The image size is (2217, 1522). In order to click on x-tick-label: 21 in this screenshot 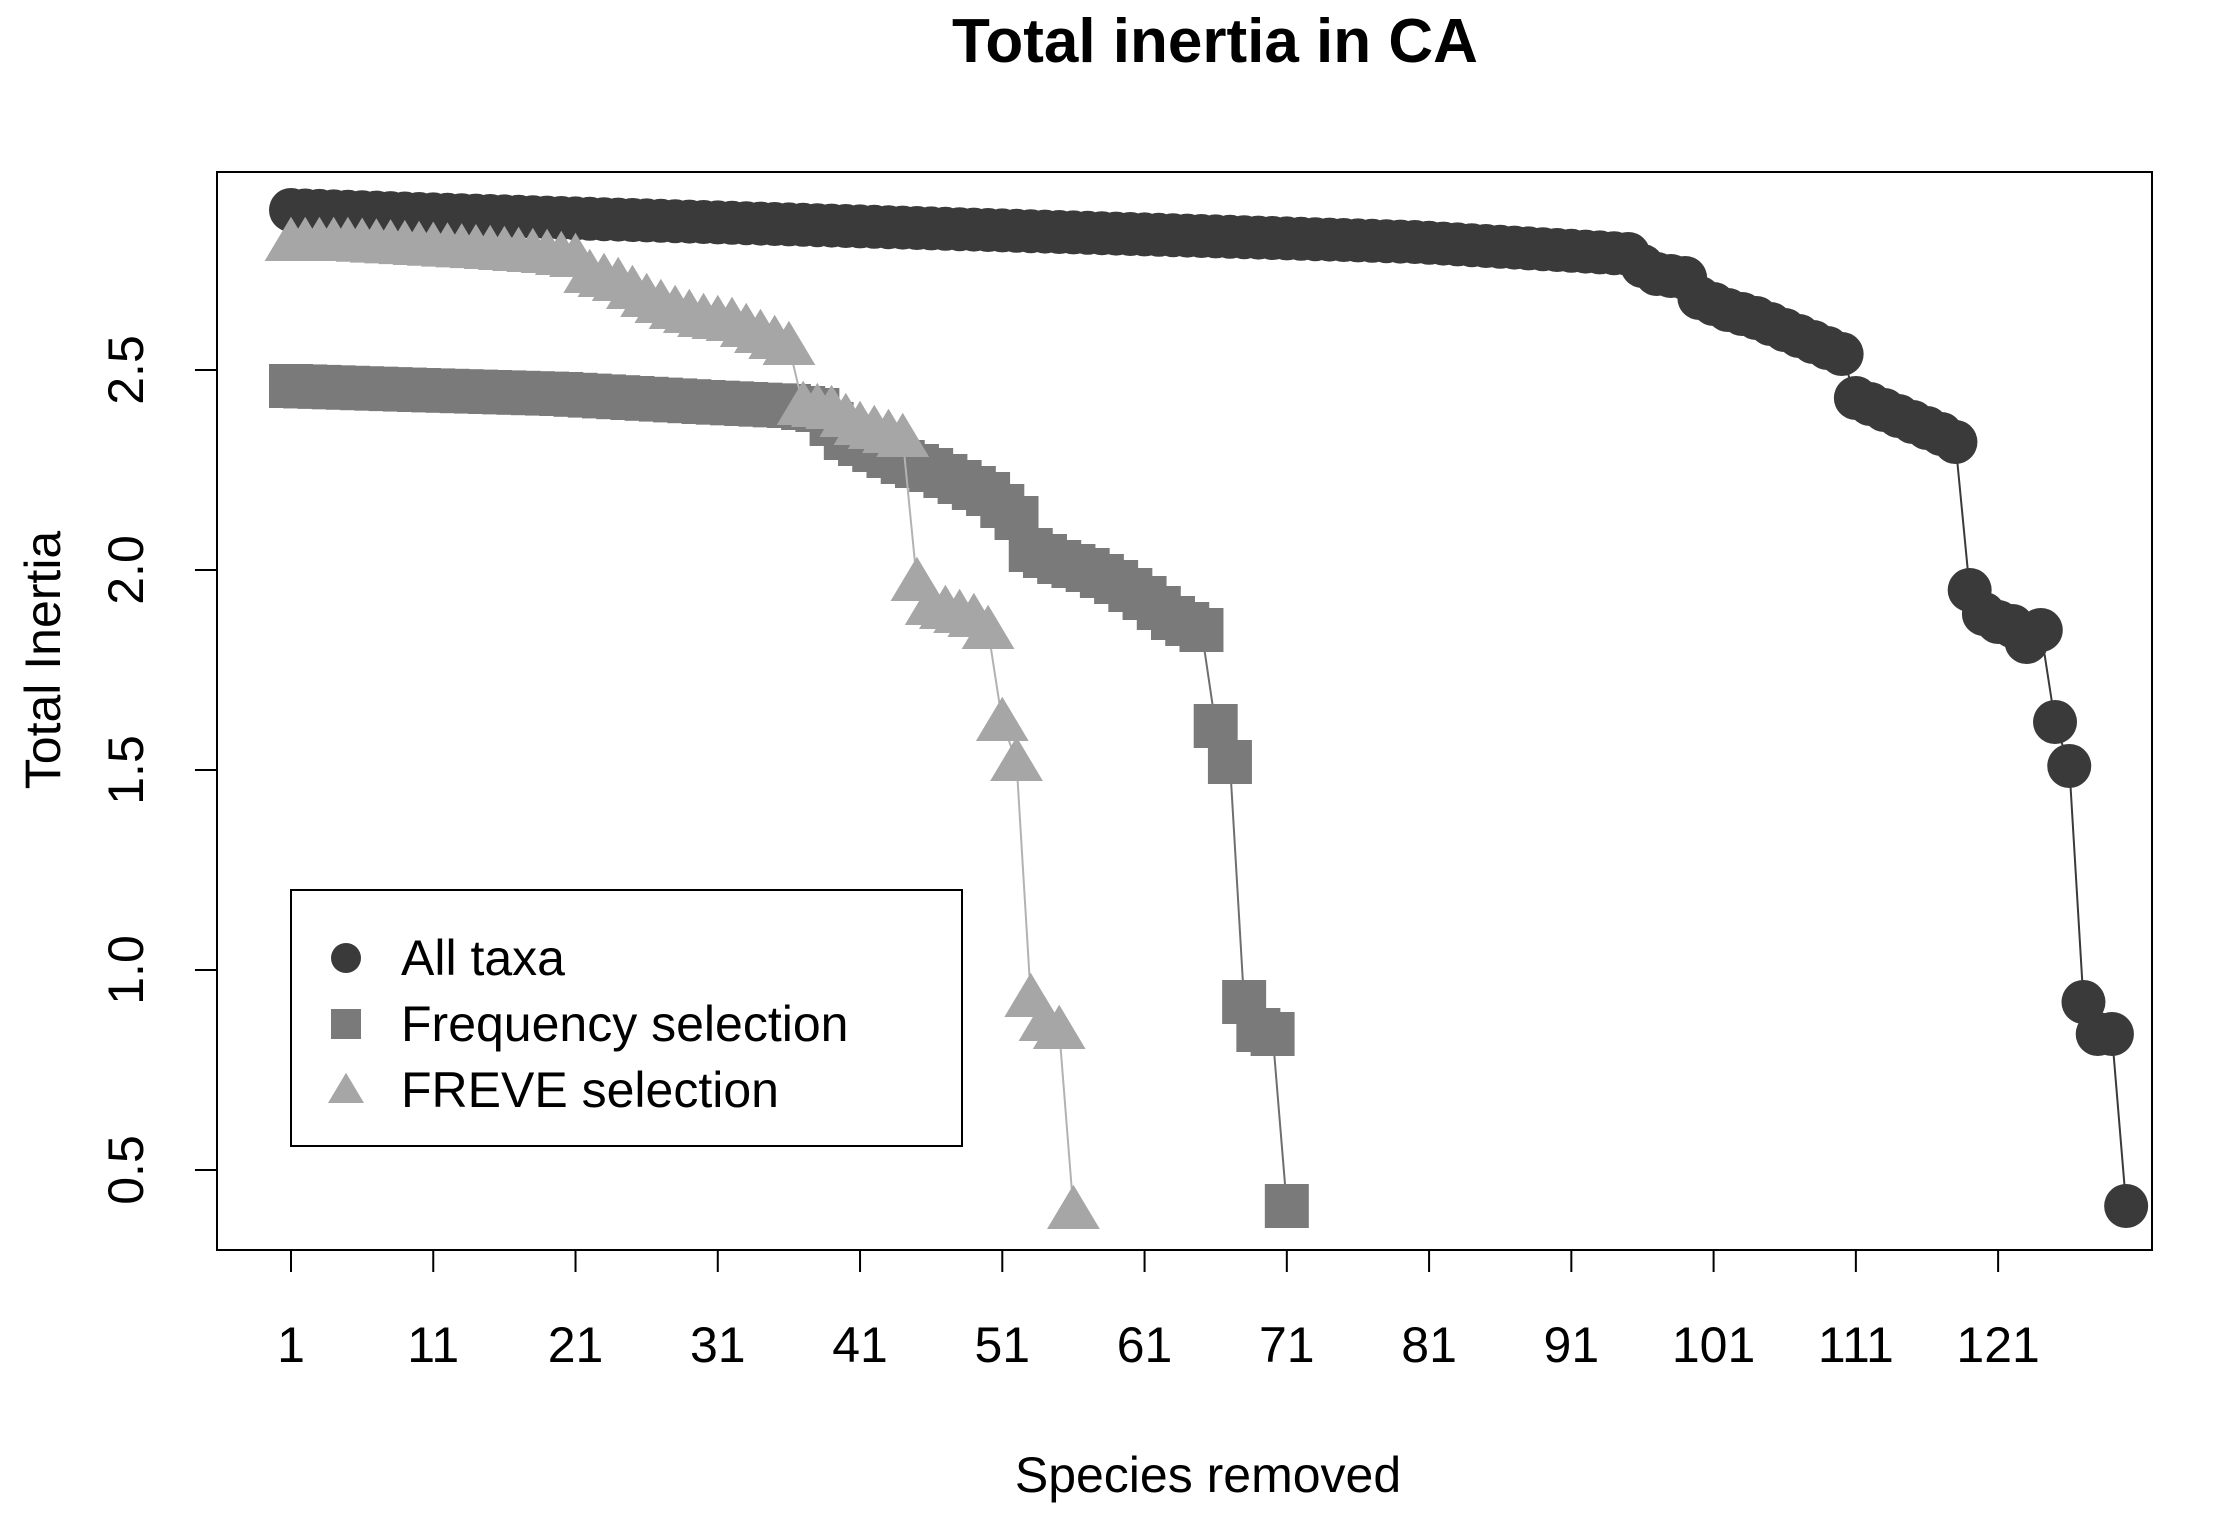, I will do `click(576, 1345)`.